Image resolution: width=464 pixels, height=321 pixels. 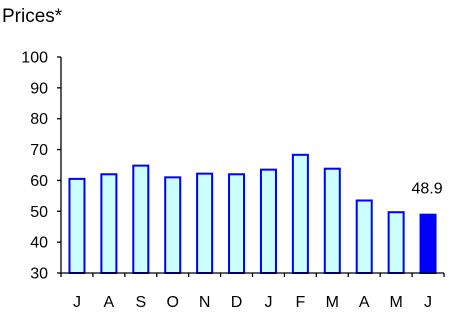 What do you see at coordinates (300, 302) in the screenshot?
I see `x-tick-label-7: F` at bounding box center [300, 302].